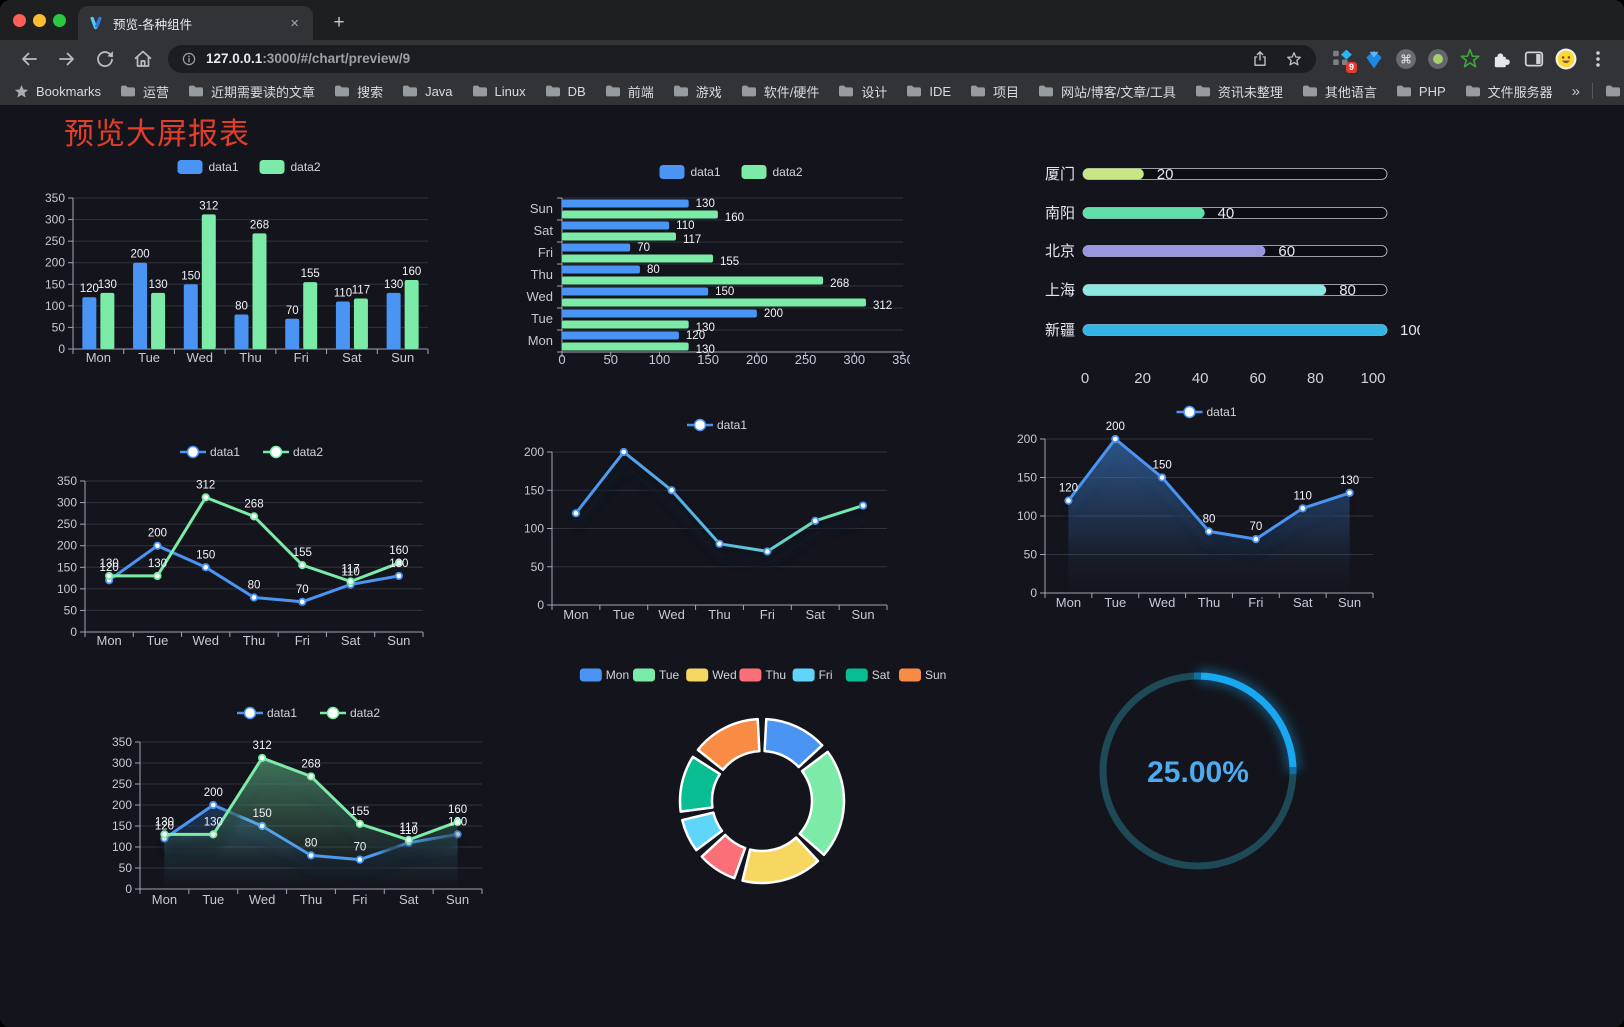 This screenshot has height=1027, width=1624. What do you see at coordinates (1260, 59) in the screenshot?
I see `share-icon` at bounding box center [1260, 59].